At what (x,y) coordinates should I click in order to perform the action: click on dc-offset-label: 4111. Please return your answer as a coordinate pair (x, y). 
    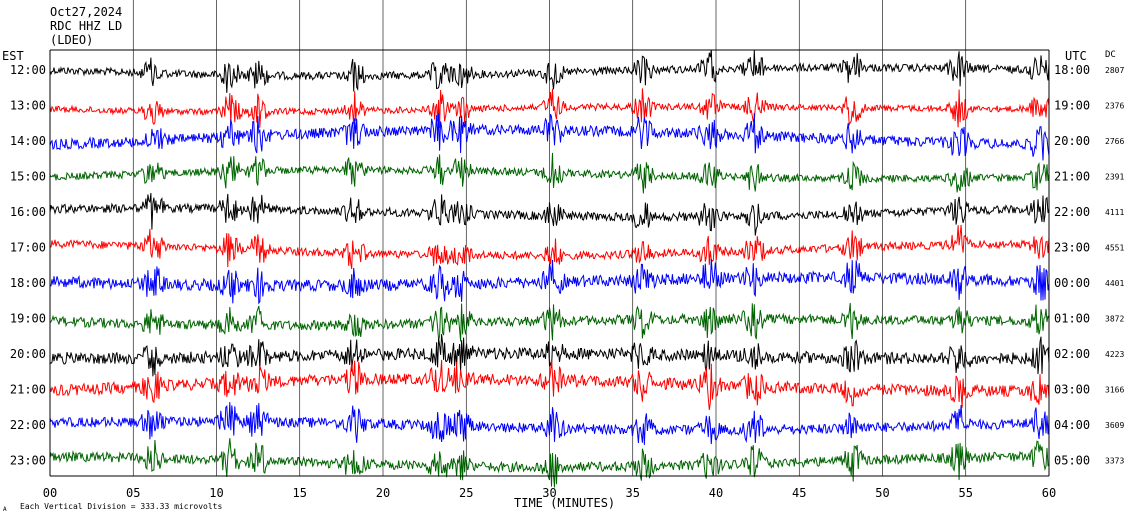
    Looking at the image, I should click on (1114, 212).